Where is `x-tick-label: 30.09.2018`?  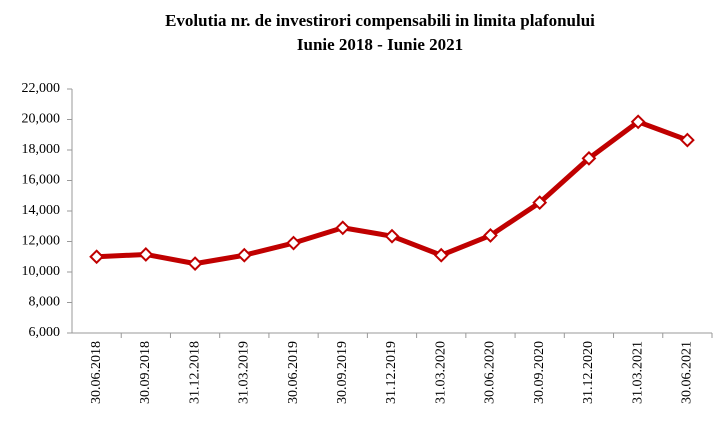 x-tick-label: 30.09.2018 is located at coordinates (145, 372).